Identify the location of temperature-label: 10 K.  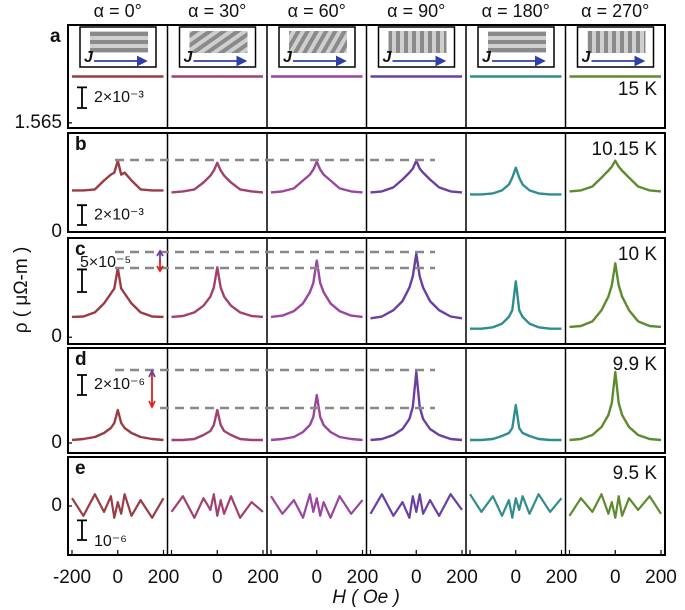
(637, 254).